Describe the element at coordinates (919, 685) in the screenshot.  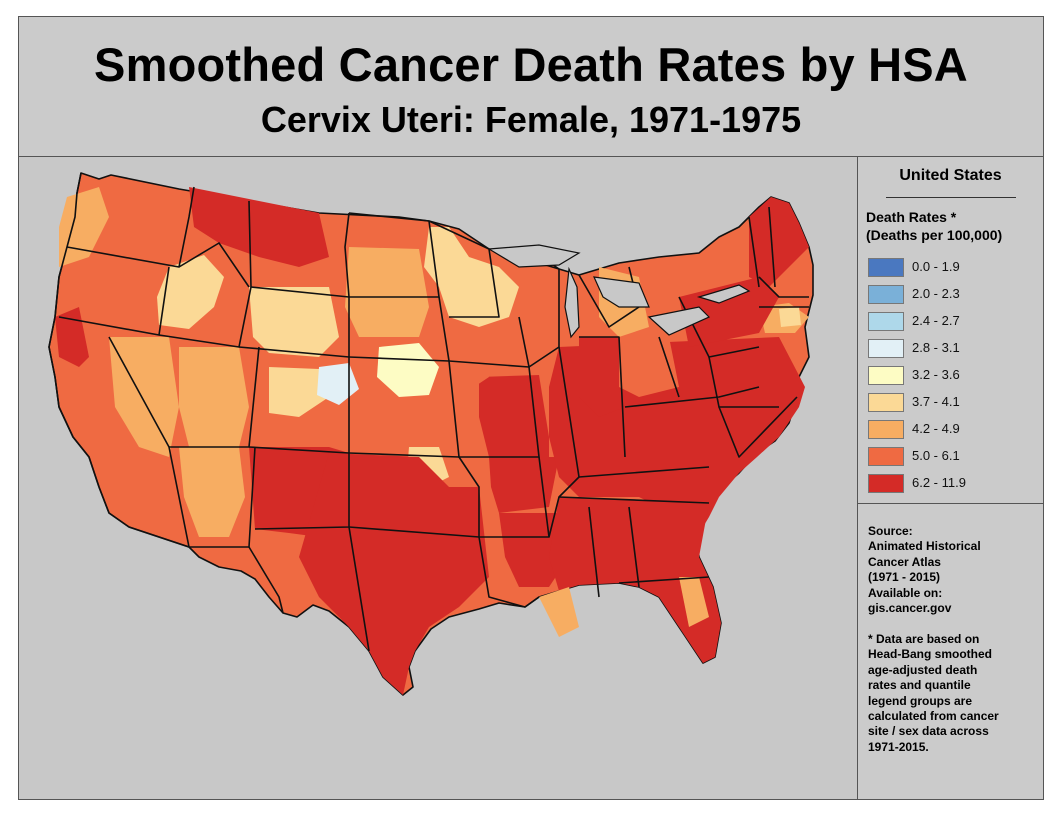
I see `footnote-line: rates and quantile` at that location.